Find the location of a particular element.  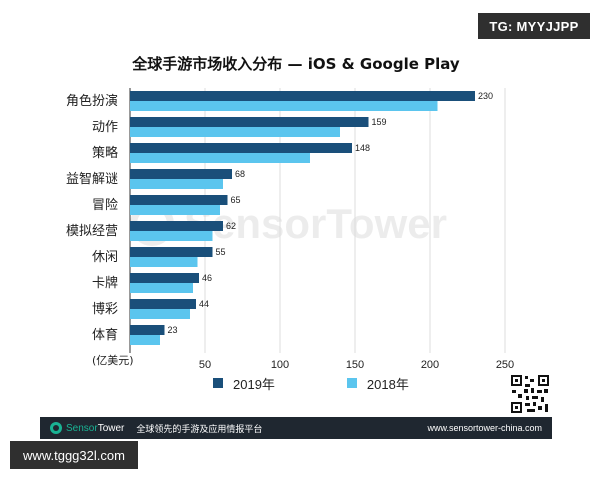

category-label: 博彩 is located at coordinates (105, 309).